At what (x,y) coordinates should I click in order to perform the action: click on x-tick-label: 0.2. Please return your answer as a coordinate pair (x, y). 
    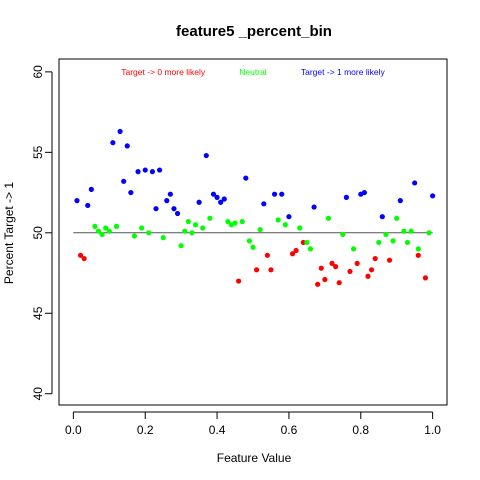
    Looking at the image, I should click on (145, 430).